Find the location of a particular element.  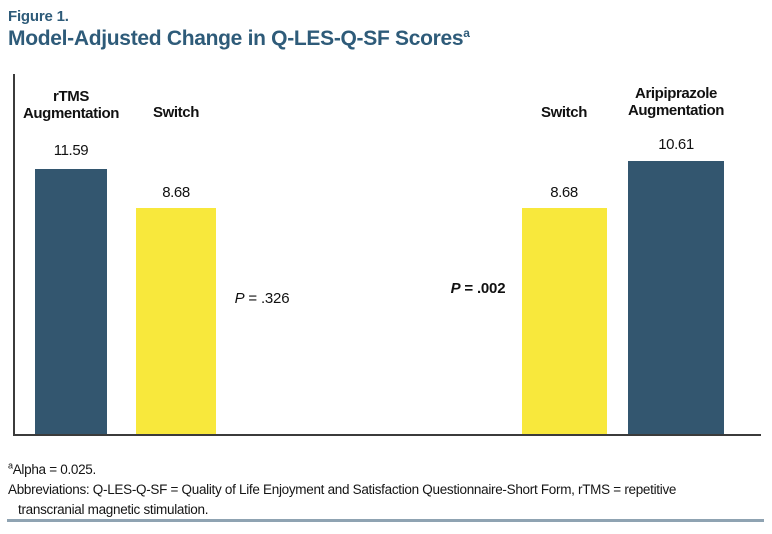

bar-value-switch-1: 8.68 is located at coordinates (176, 192).